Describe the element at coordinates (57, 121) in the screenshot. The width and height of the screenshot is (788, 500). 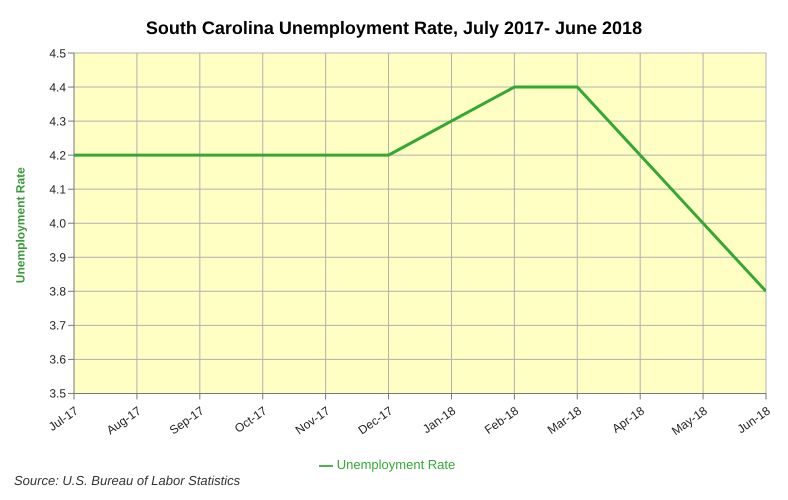
I see `y-tick-label: 4.3` at that location.